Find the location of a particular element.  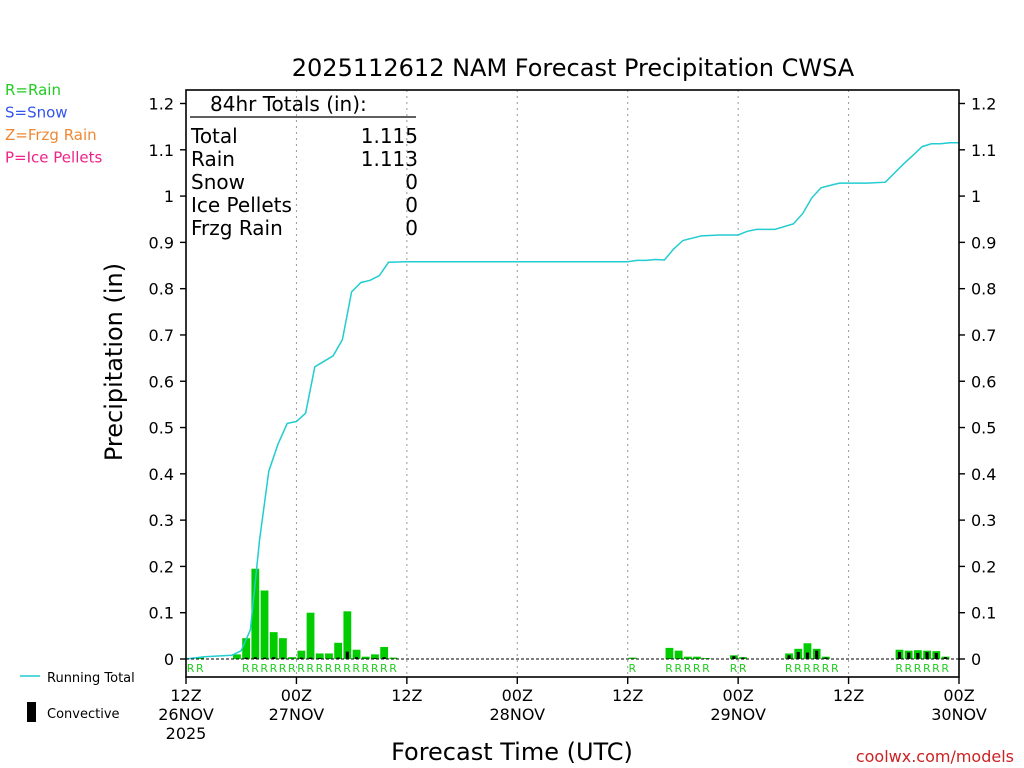

legend-entry: Z=Frzg Rain is located at coordinates (51, 135).